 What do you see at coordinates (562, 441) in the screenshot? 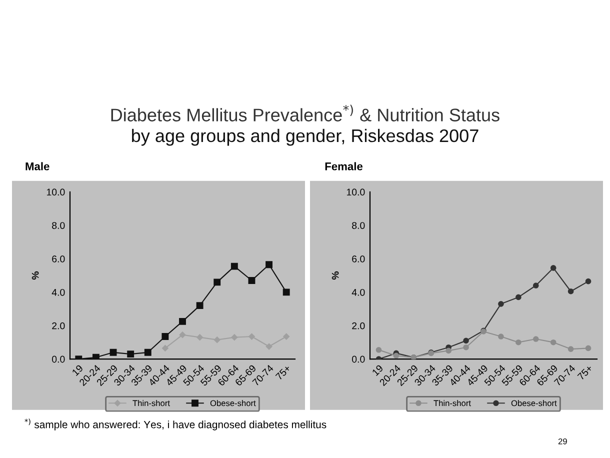
I see `text: 29` at bounding box center [562, 441].